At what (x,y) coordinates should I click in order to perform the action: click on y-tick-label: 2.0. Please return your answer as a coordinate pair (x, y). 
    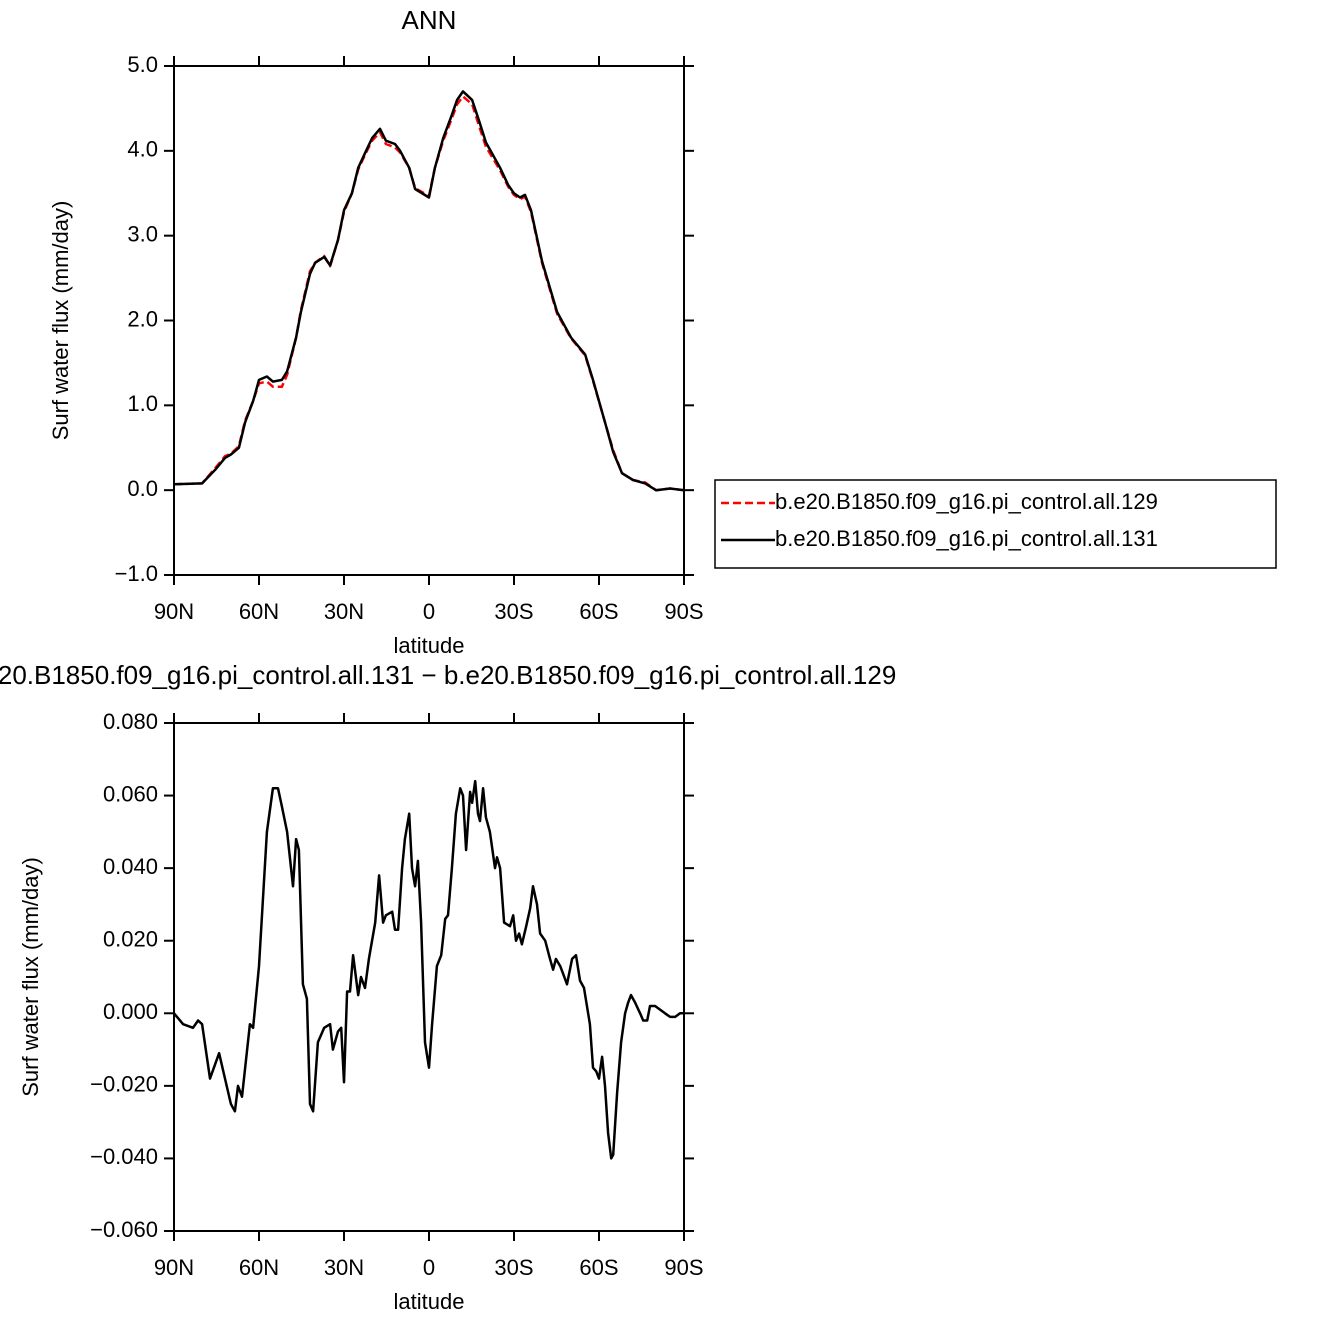
    Looking at the image, I should click on (142, 318).